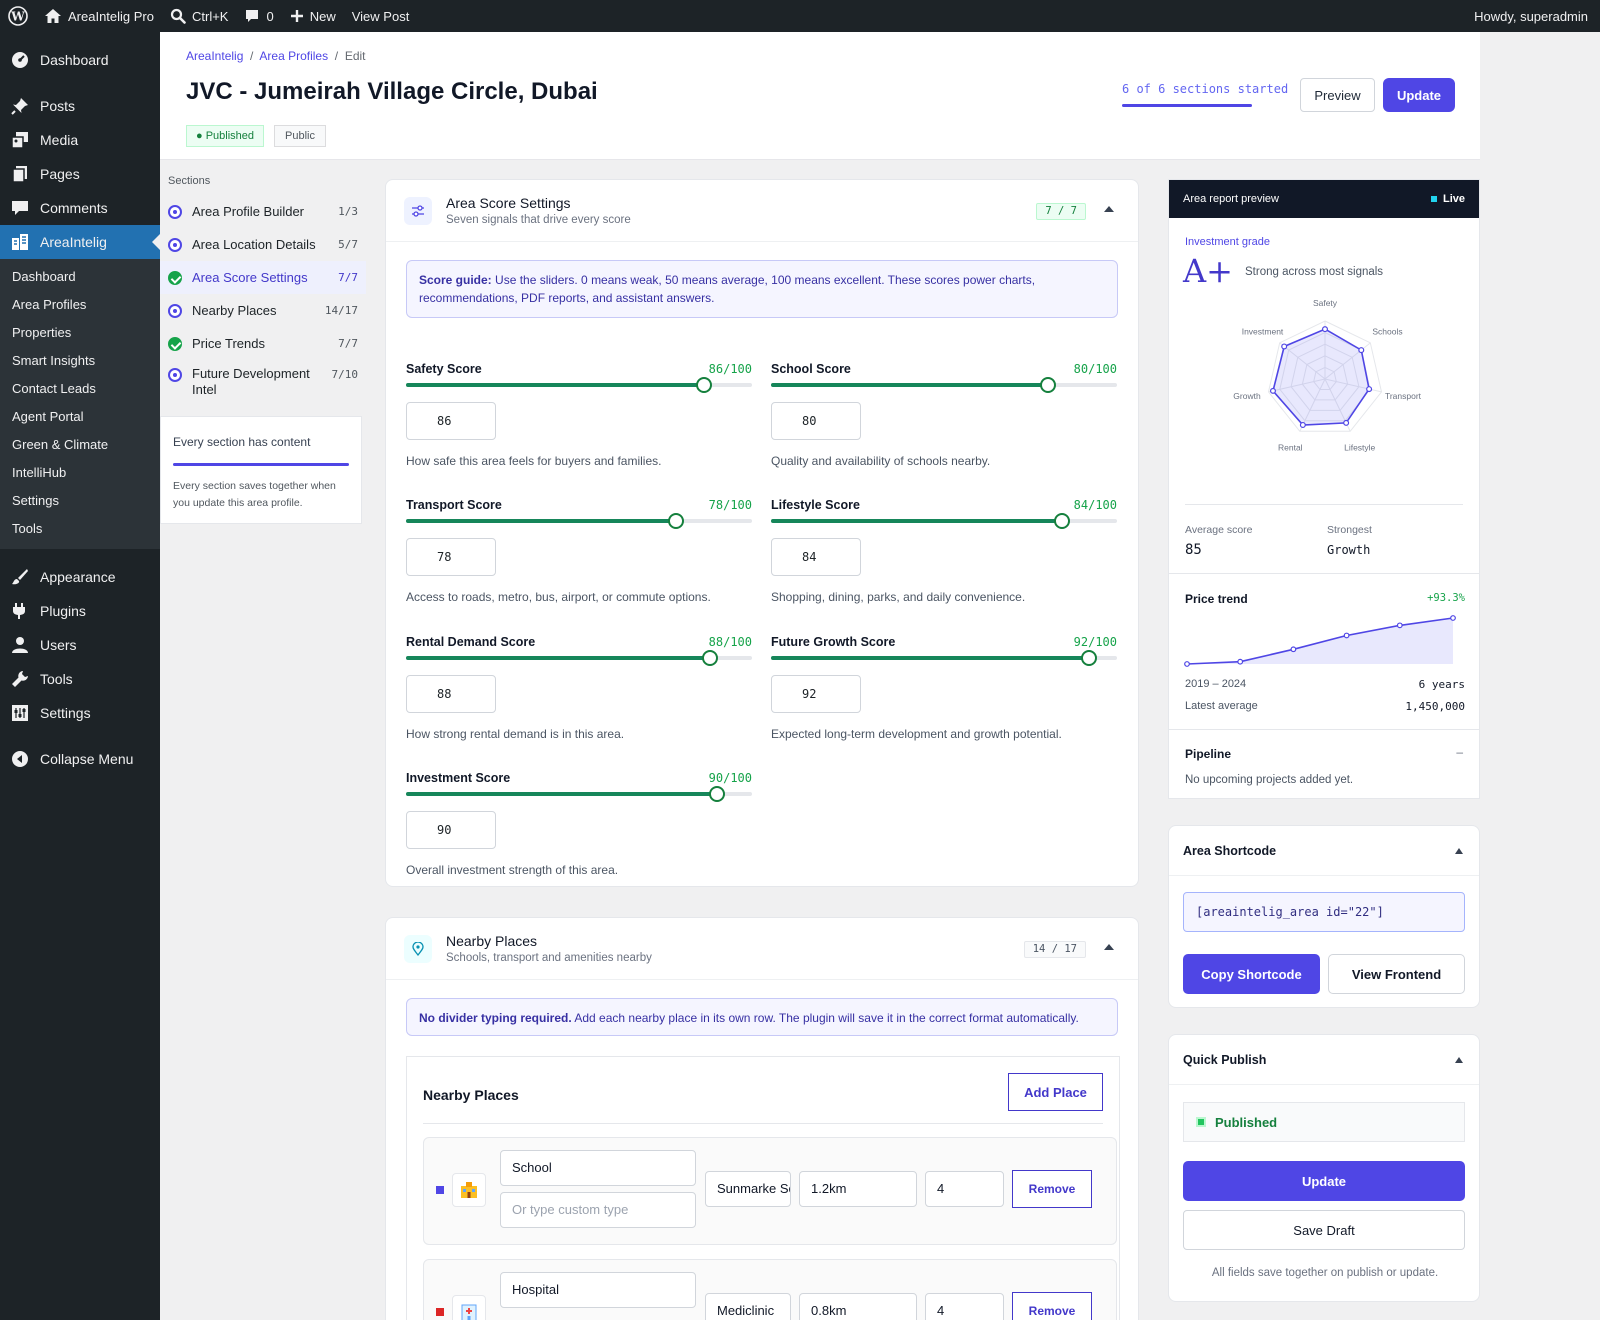 The height and width of the screenshot is (1320, 1600). Describe the element at coordinates (598, 1210) in the screenshot. I see `custom-type-input: Or type custom type` at that location.